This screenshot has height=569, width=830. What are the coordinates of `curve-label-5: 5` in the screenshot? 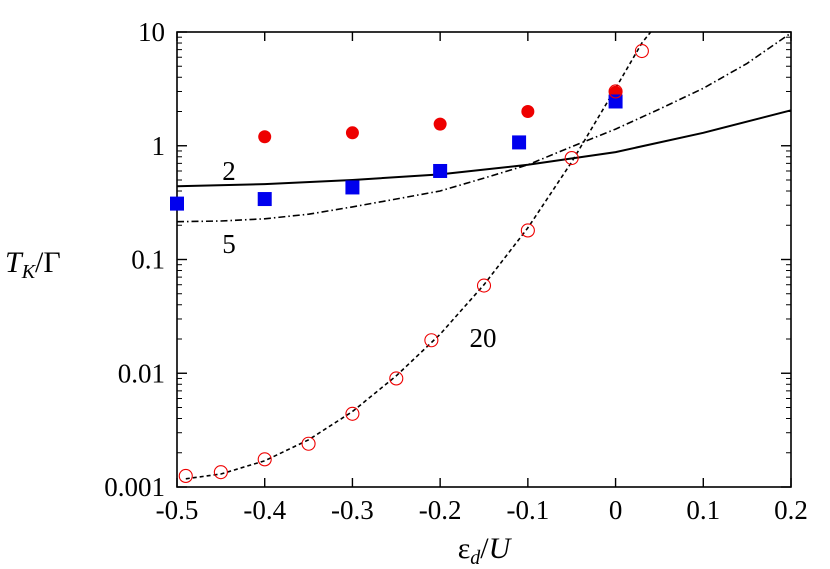 It's located at (229, 244).